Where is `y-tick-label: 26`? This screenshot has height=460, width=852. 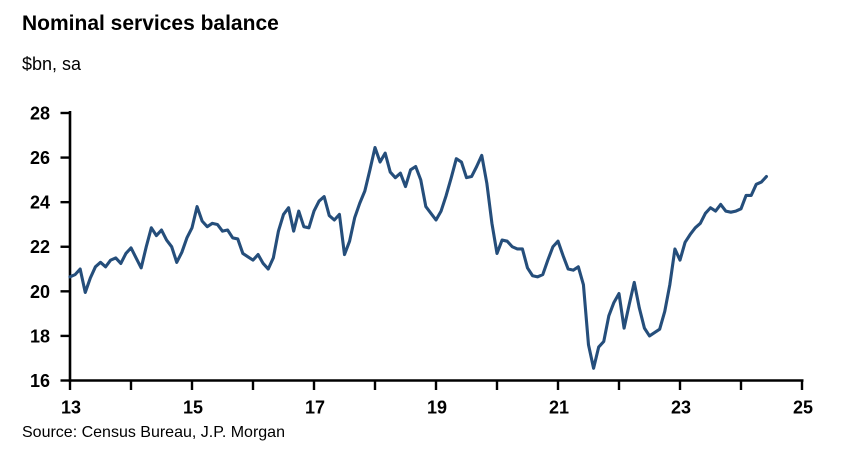 y-tick-label: 26 is located at coordinates (40, 158).